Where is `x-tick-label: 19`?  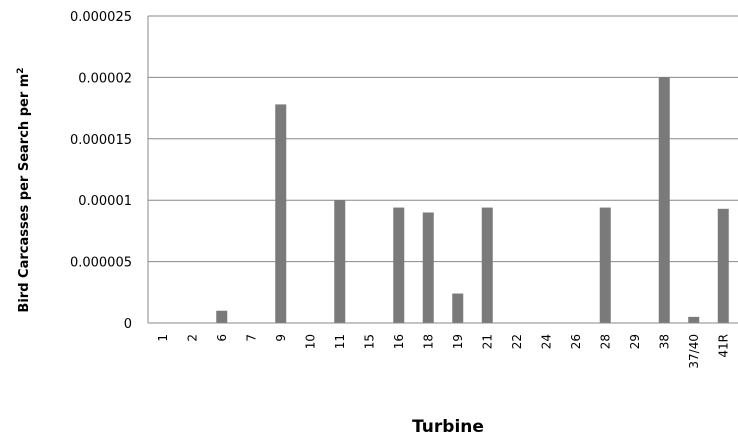
x-tick-label: 19 is located at coordinates (458, 341).